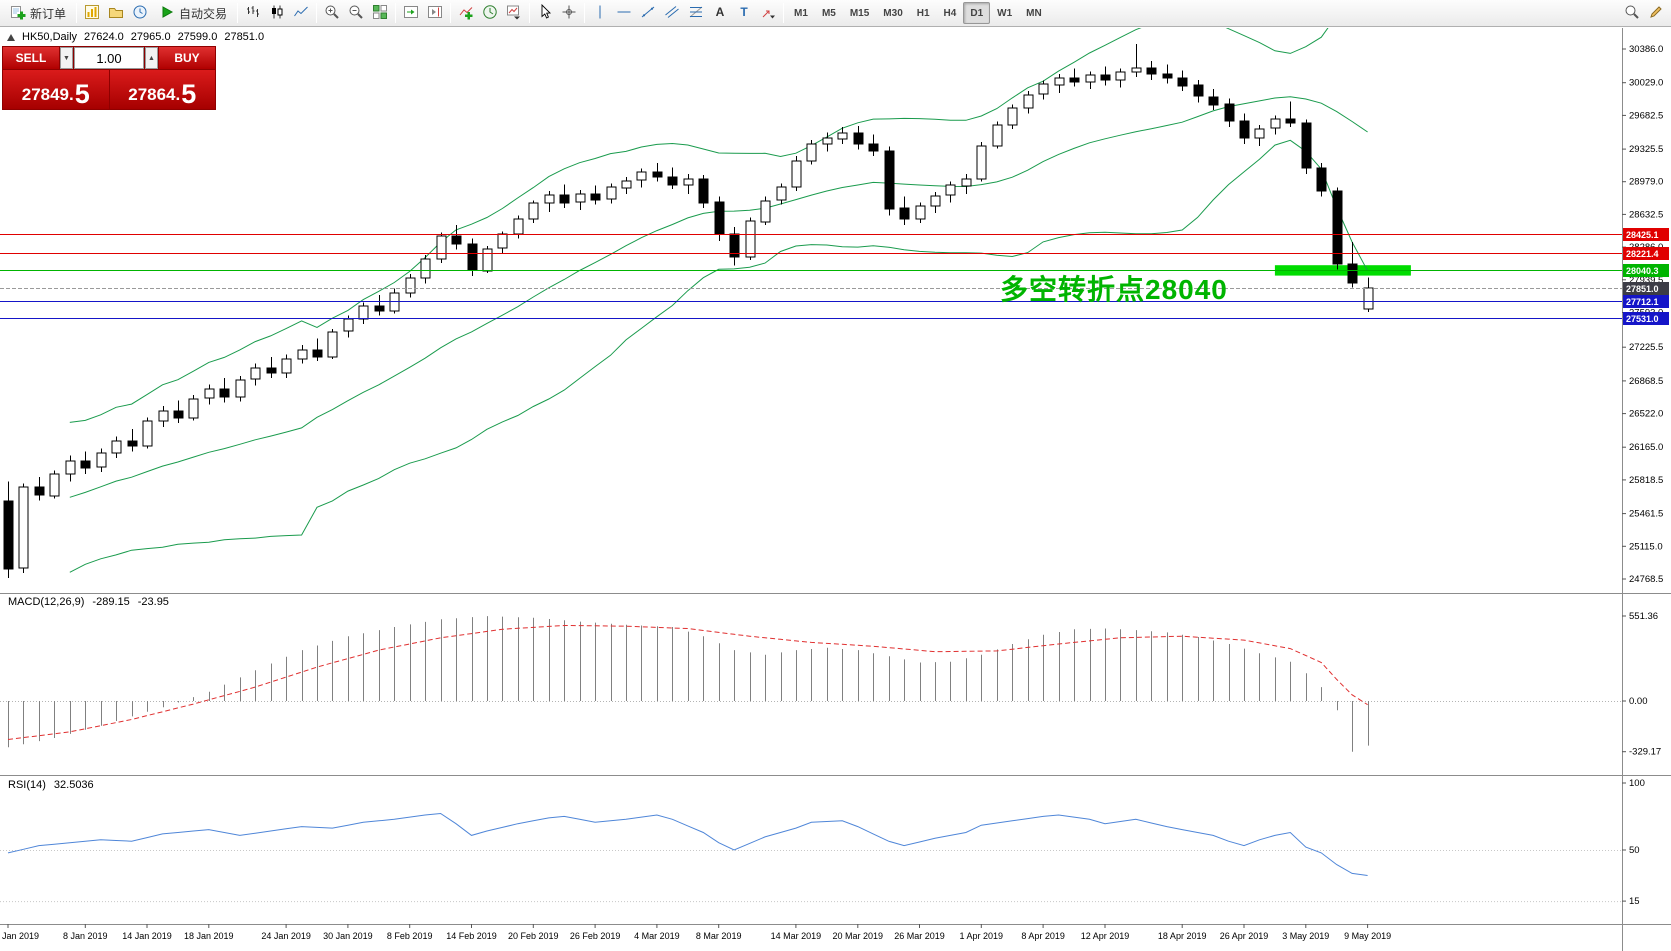 The image size is (1671, 951). Describe the element at coordinates (435, 13) in the screenshot. I see `chart-shift-button` at that location.